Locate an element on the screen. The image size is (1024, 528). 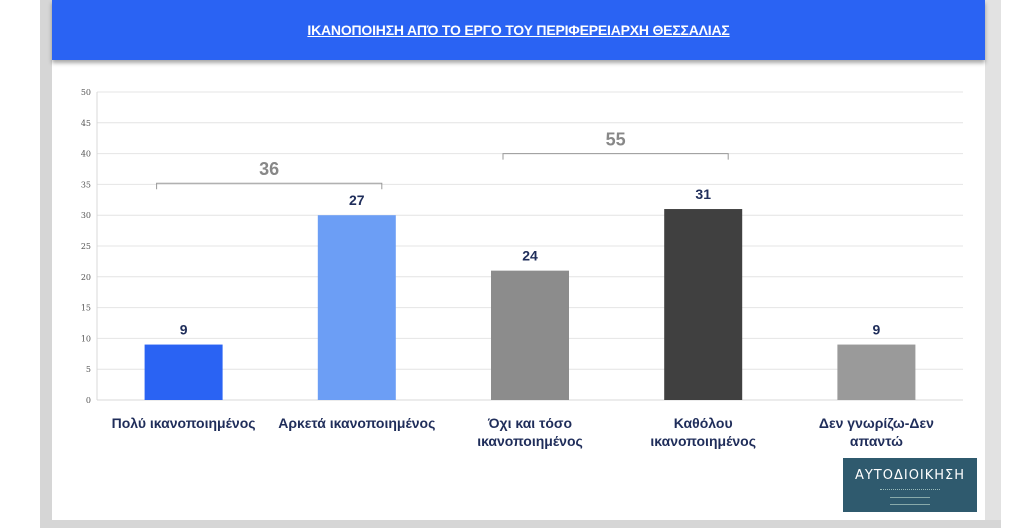
left-border is located at coordinates (46, 264).